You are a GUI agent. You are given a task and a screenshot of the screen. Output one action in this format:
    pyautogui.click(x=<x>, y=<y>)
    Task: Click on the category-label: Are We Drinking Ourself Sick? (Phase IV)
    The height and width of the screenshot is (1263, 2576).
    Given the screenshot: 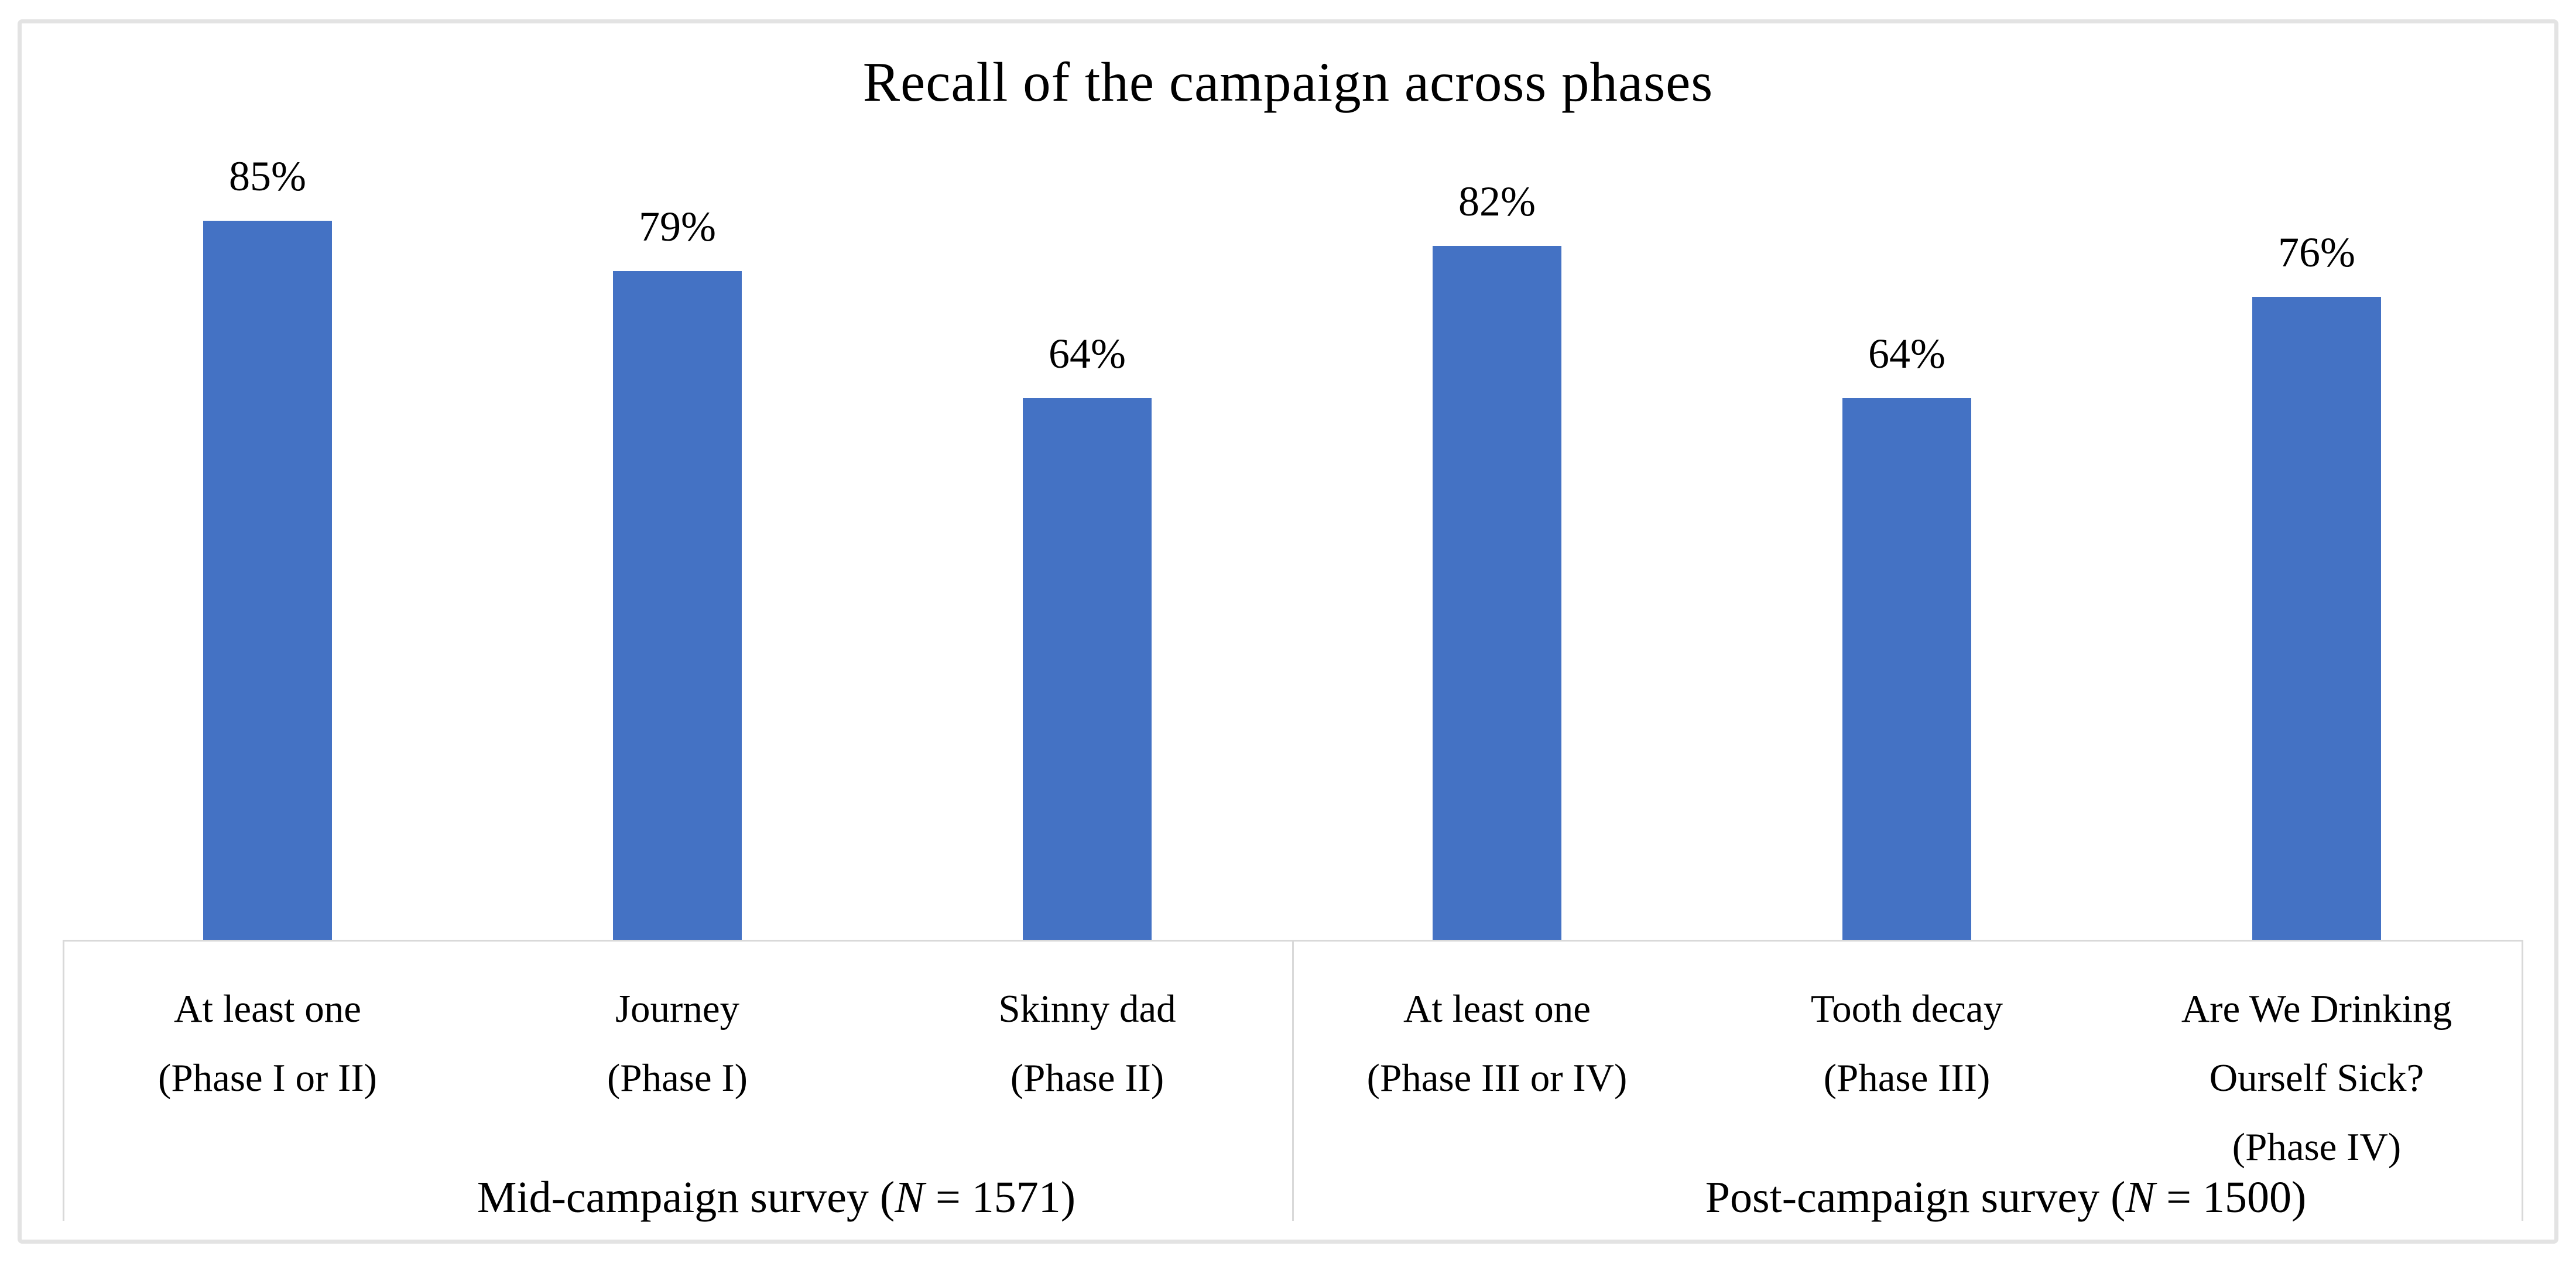 What is the action you would take?
    pyautogui.click(x=2317, y=1078)
    